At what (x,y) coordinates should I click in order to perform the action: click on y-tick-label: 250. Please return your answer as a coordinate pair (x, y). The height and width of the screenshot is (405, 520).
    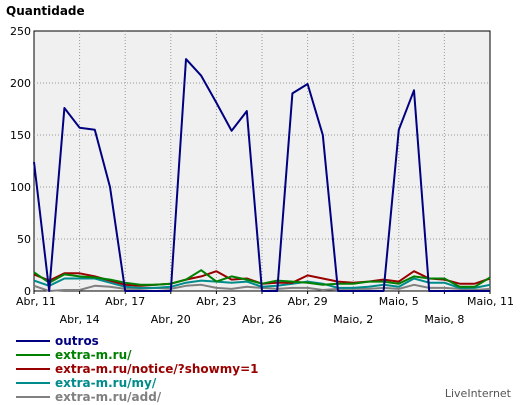
    Looking at the image, I should click on (20, 31).